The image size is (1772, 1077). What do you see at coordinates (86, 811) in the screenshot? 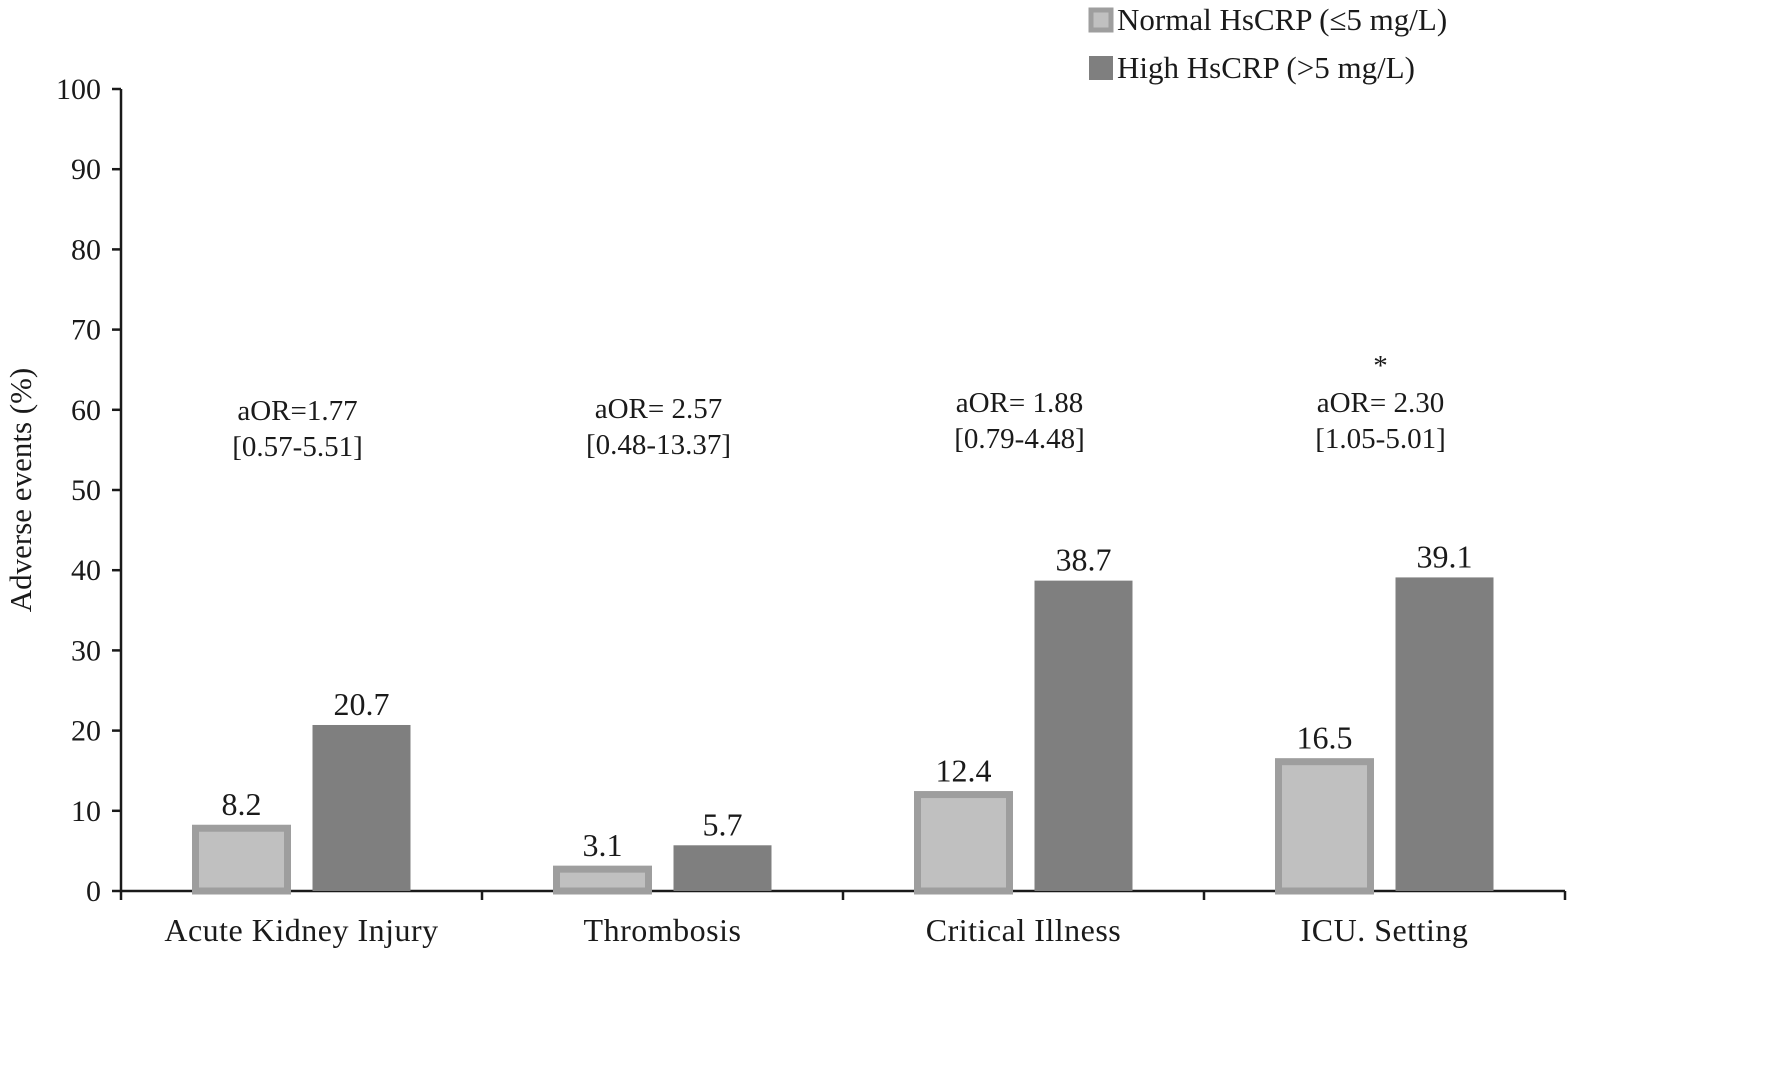
I see `y-tick-label: 10` at bounding box center [86, 811].